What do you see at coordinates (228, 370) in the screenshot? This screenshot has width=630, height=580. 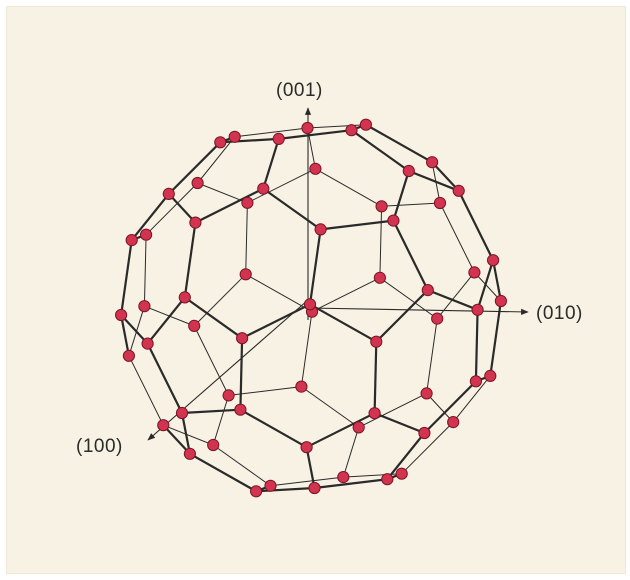 I see `axis-100-line` at bounding box center [228, 370].